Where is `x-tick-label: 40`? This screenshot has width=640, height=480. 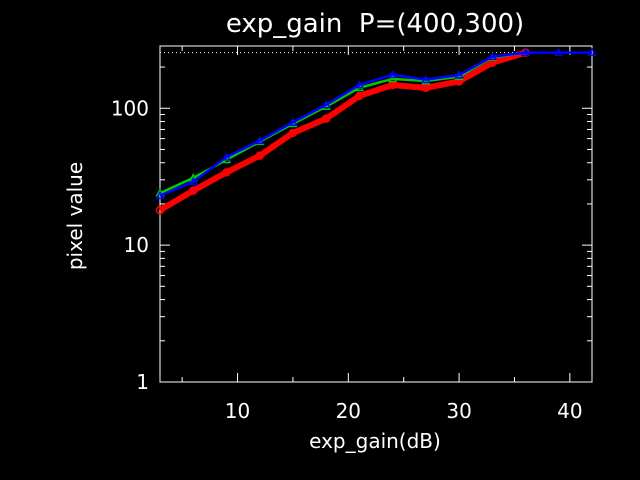 x-tick-label: 40 is located at coordinates (569, 411).